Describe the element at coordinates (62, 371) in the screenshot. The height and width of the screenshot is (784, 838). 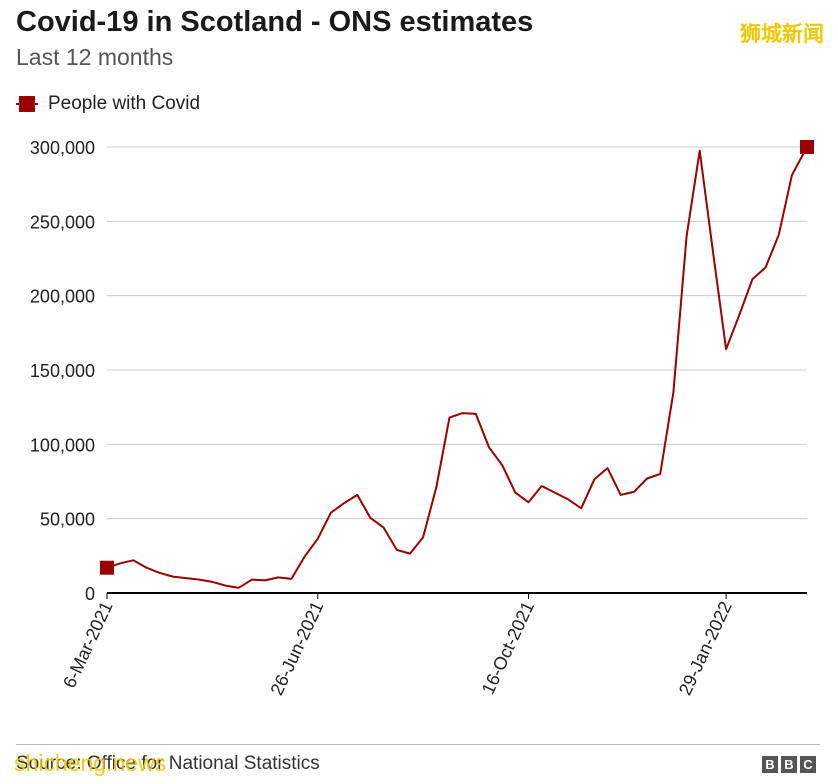
I see `y-tick-label: 150,000` at that location.